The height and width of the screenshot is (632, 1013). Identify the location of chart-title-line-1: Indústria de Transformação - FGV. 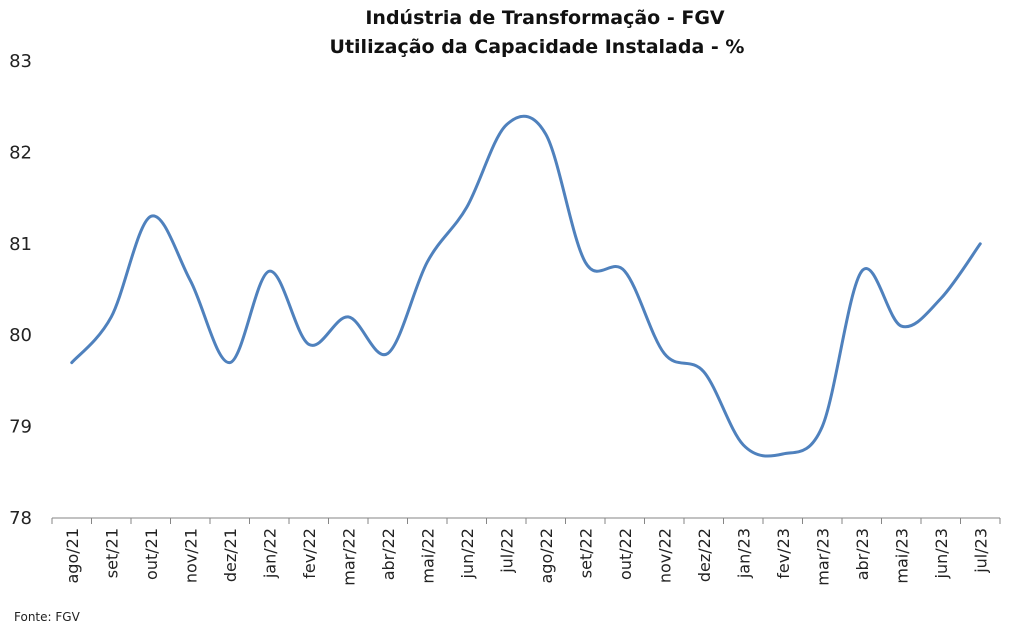
(545, 18).